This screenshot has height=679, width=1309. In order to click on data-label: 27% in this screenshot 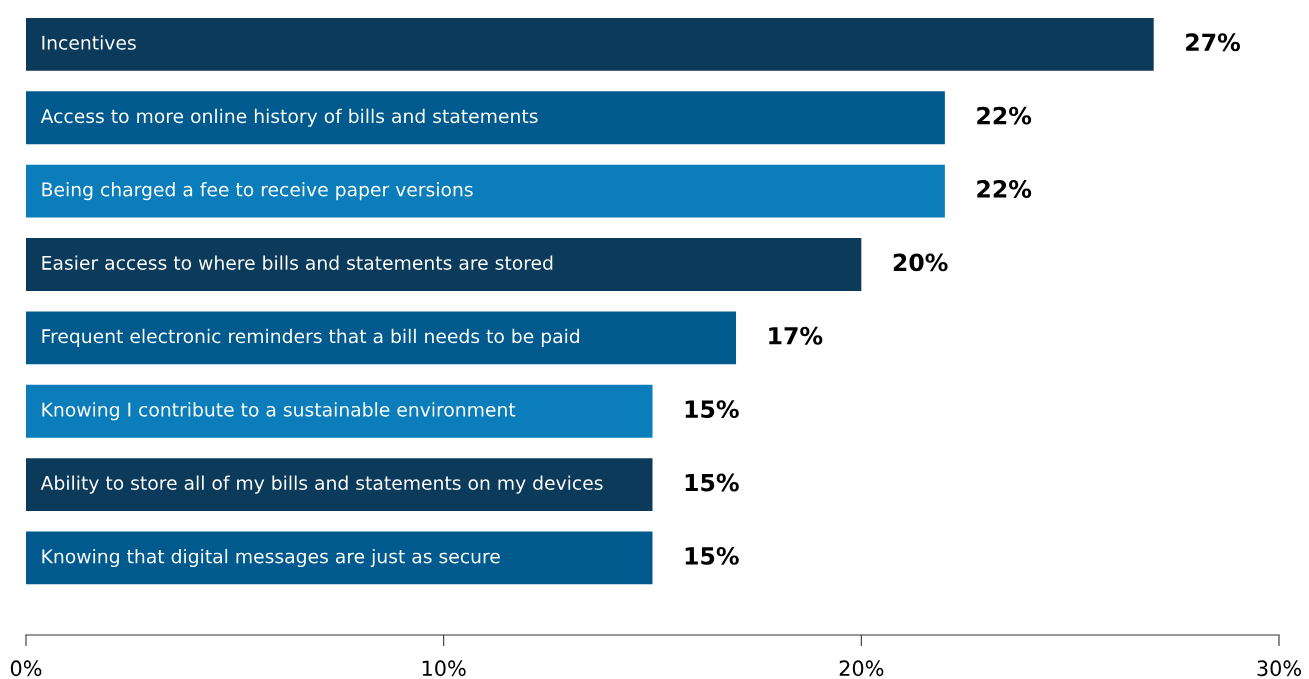, I will do `click(1213, 42)`.